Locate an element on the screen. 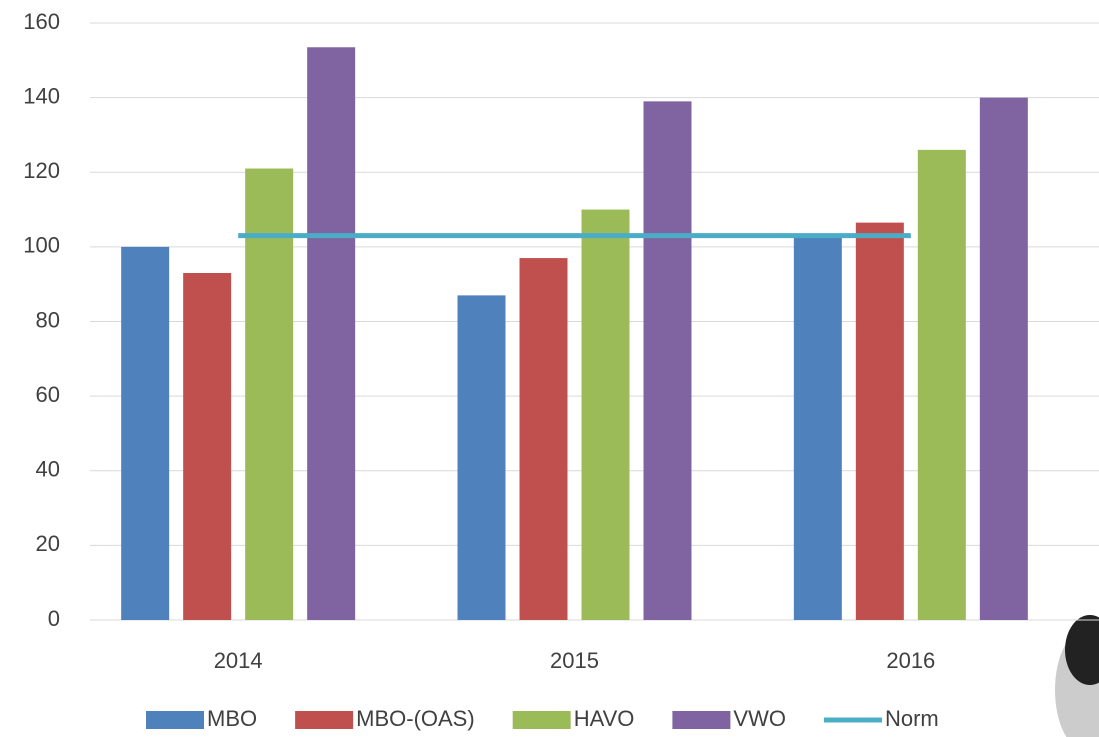 This screenshot has height=737, width=1099. legend-label: MBO-(OAS) is located at coordinates (415, 718).